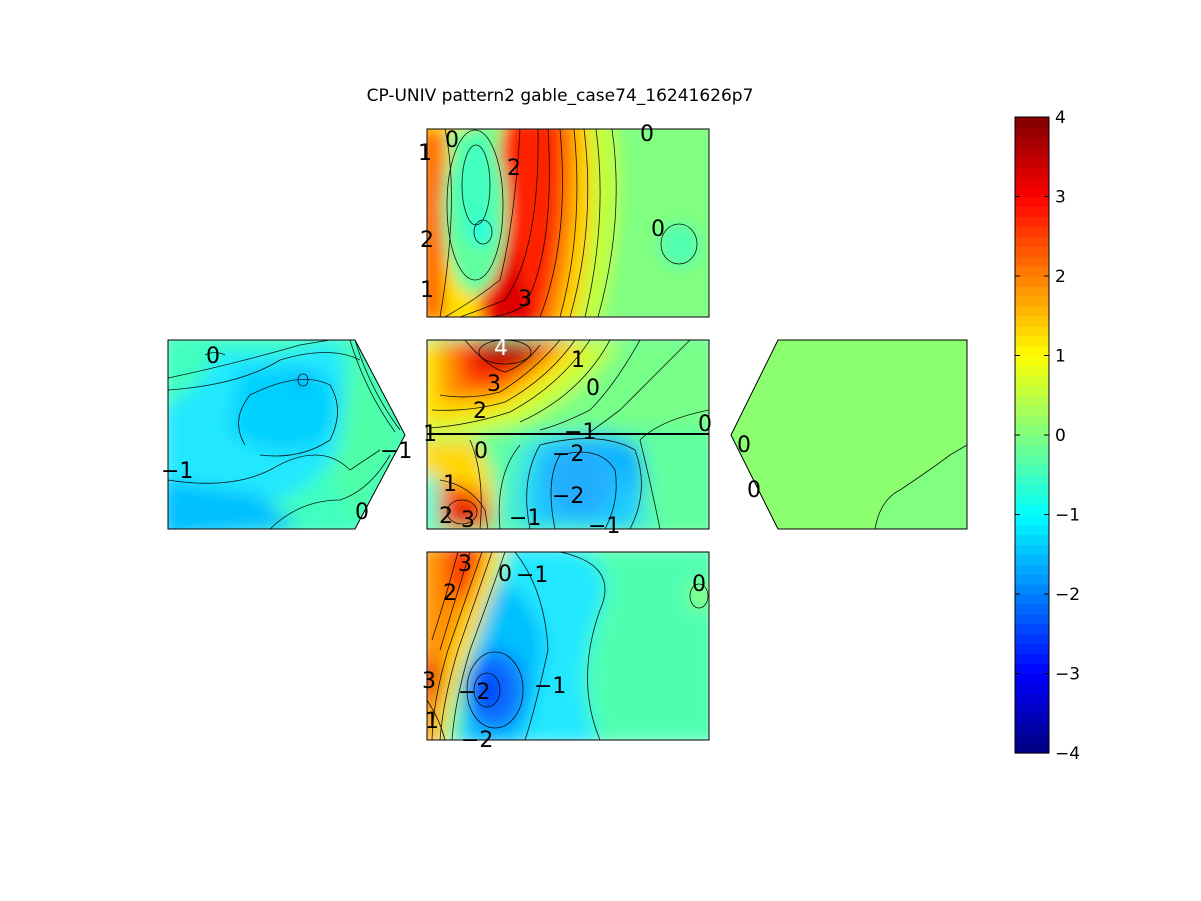 The image size is (1201, 901). I want to click on colorbar-bands, so click(1032, 435).